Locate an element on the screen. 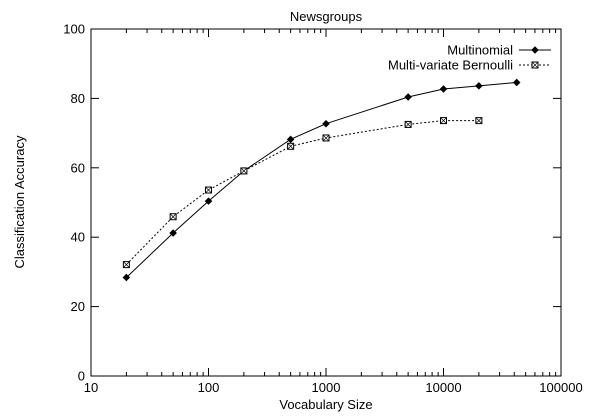 This screenshot has width=593, height=416. y-tick-label: 100 is located at coordinates (74, 29).